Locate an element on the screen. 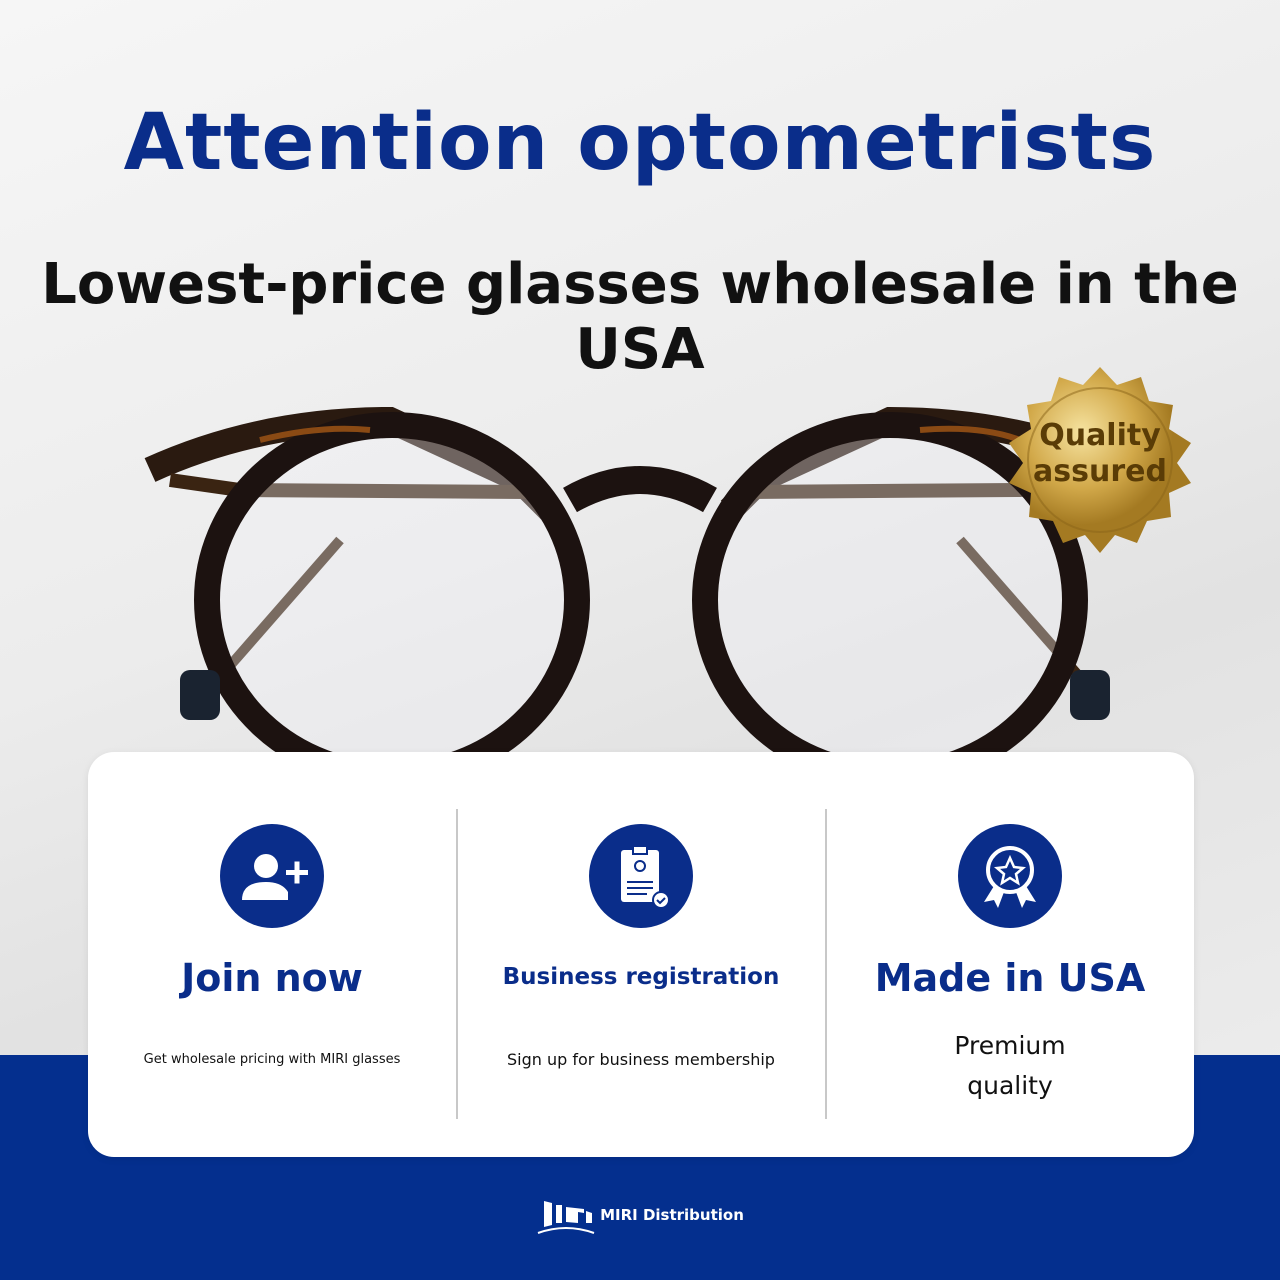 This screenshot has height=1280, width=1280. feature-text-line-1: Premium is located at coordinates (1010, 1045).